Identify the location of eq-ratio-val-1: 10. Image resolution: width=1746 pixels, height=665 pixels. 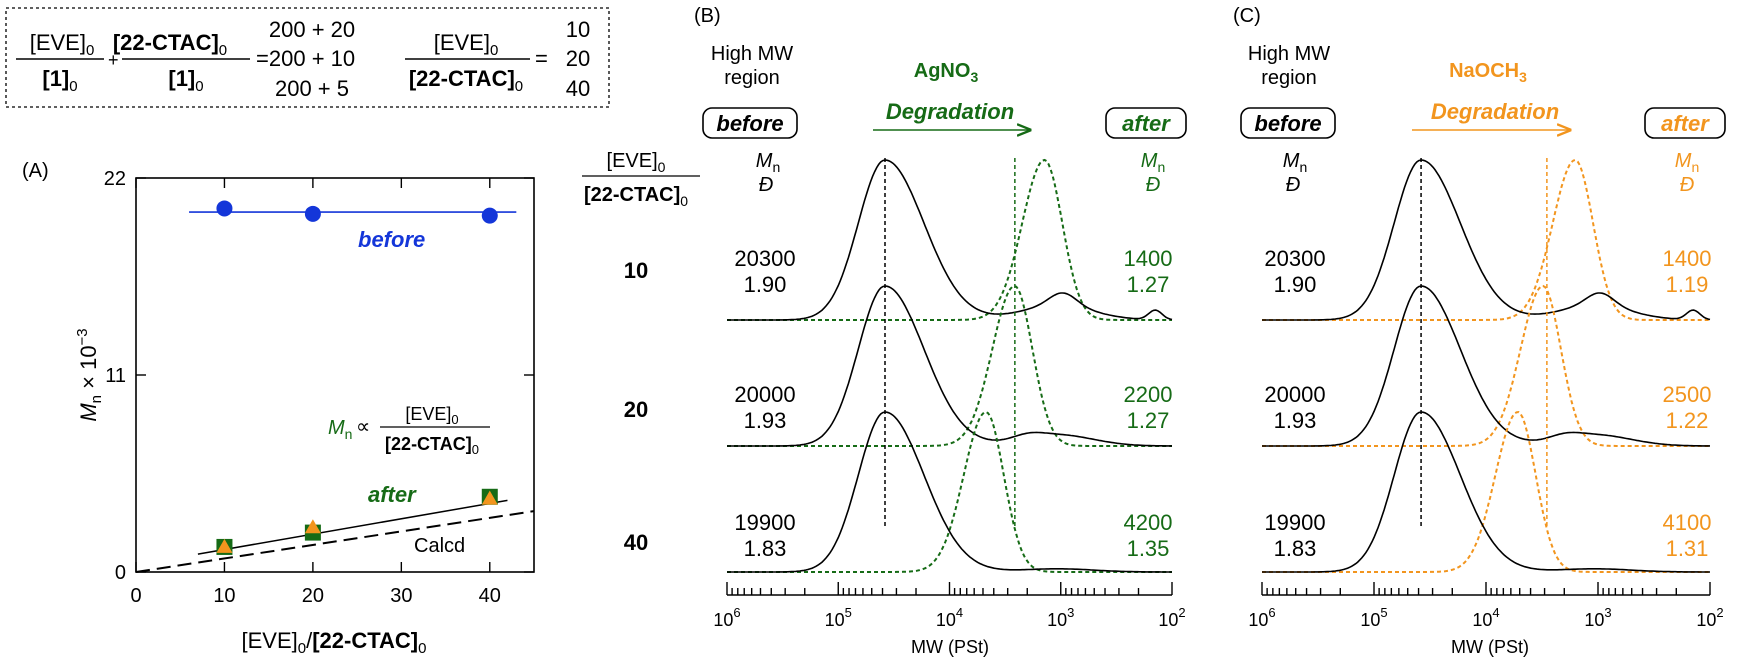
(578, 29).